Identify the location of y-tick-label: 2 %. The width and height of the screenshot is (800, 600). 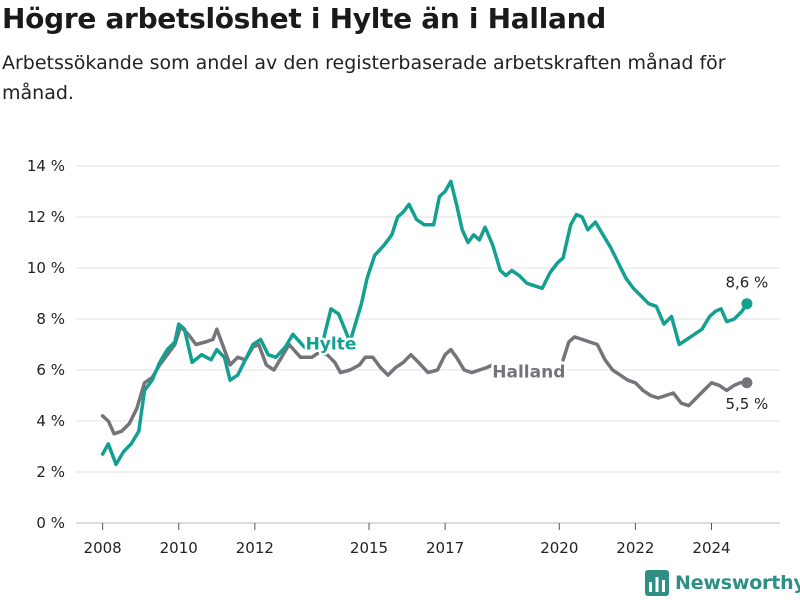
(50, 472).